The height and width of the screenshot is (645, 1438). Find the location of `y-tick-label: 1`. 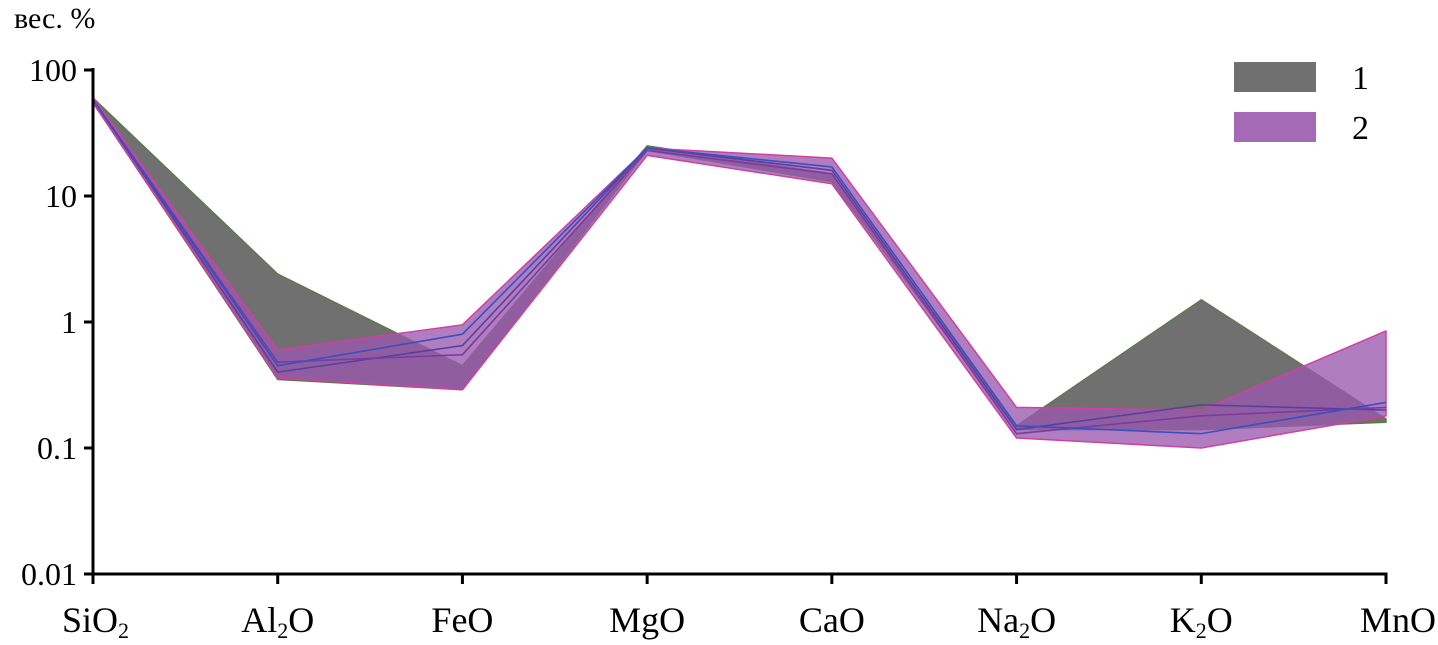

y-tick-label: 1 is located at coordinates (69, 322).